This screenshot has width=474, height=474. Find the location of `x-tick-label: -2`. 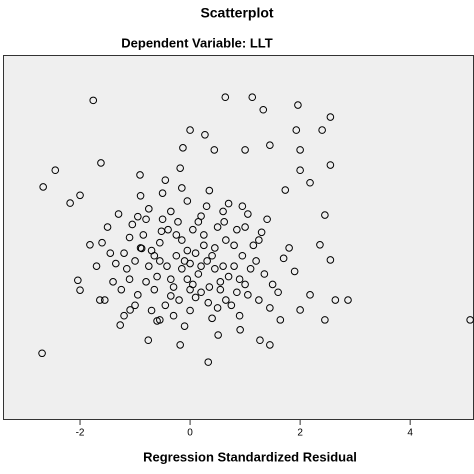

x-tick-label: -2 is located at coordinates (80, 433).